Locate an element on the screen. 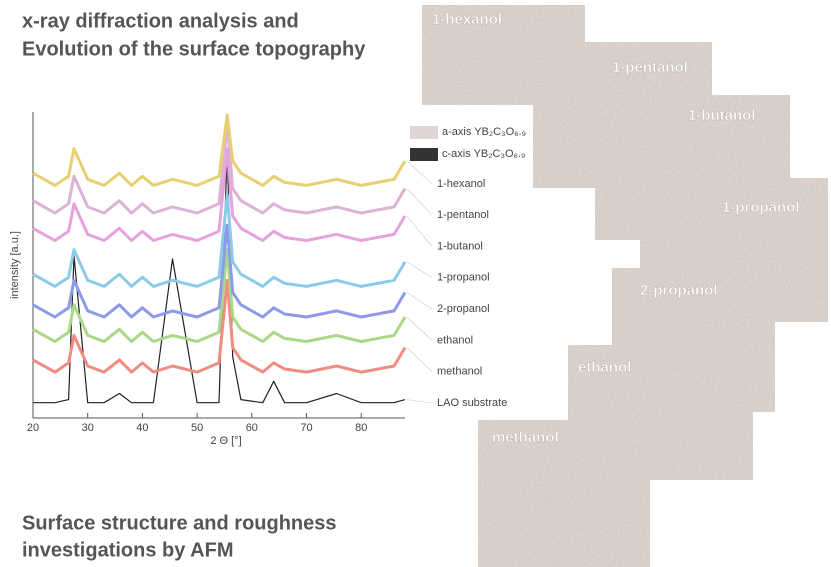 This screenshot has height=567, width=831. legend-label: a-axis YB₂C₃O₆.₉ is located at coordinates (484, 132).